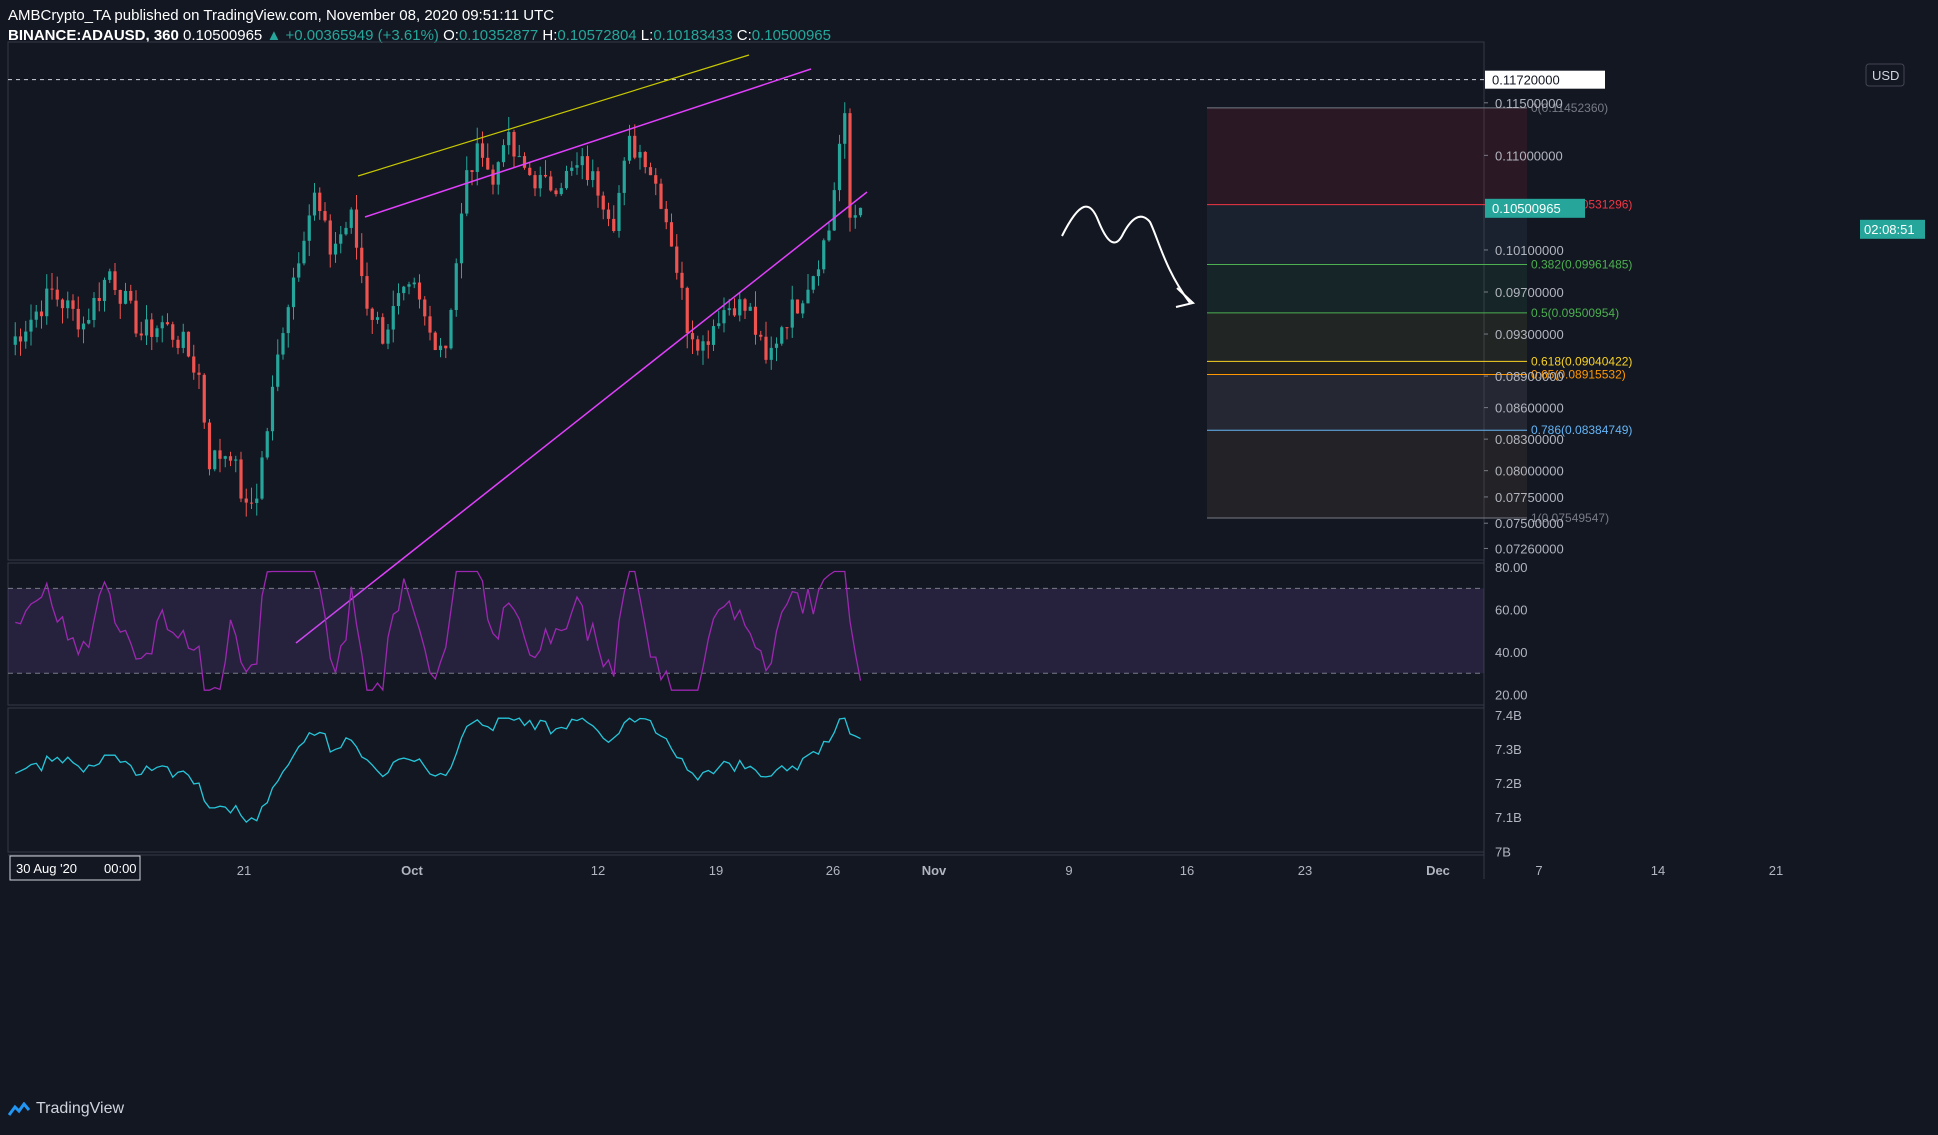  What do you see at coordinates (934, 870) in the screenshot?
I see `time-tick-label: Nov` at bounding box center [934, 870].